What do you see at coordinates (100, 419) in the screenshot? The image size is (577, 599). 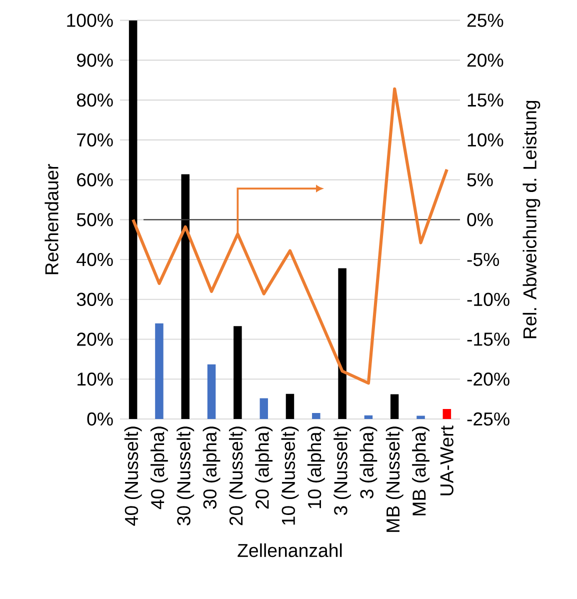 I see `y-tick-label: 0%` at bounding box center [100, 419].